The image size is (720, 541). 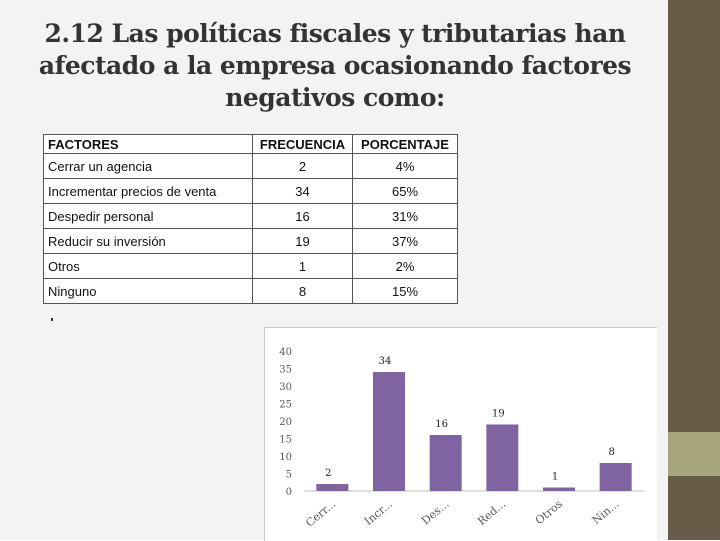 I want to click on data-label: 34, so click(x=385, y=361).